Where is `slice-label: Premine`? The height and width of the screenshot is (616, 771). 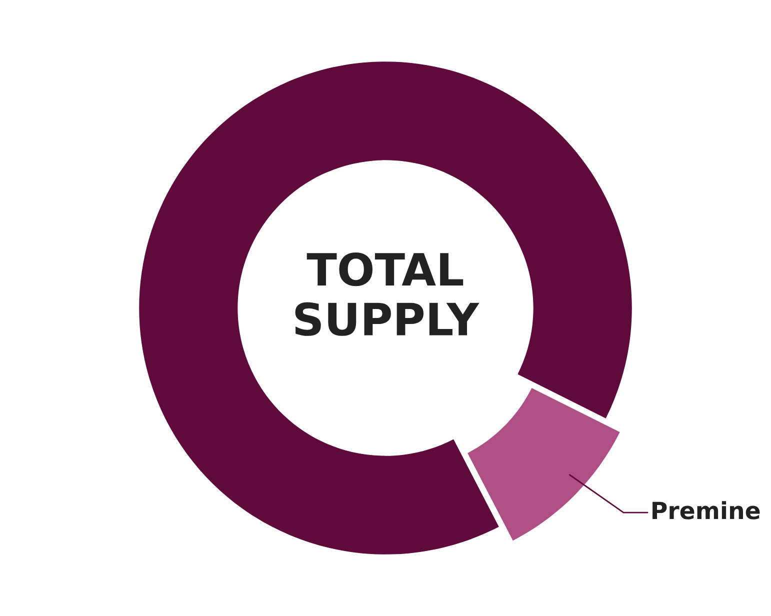 slice-label: Premine is located at coordinates (706, 510).